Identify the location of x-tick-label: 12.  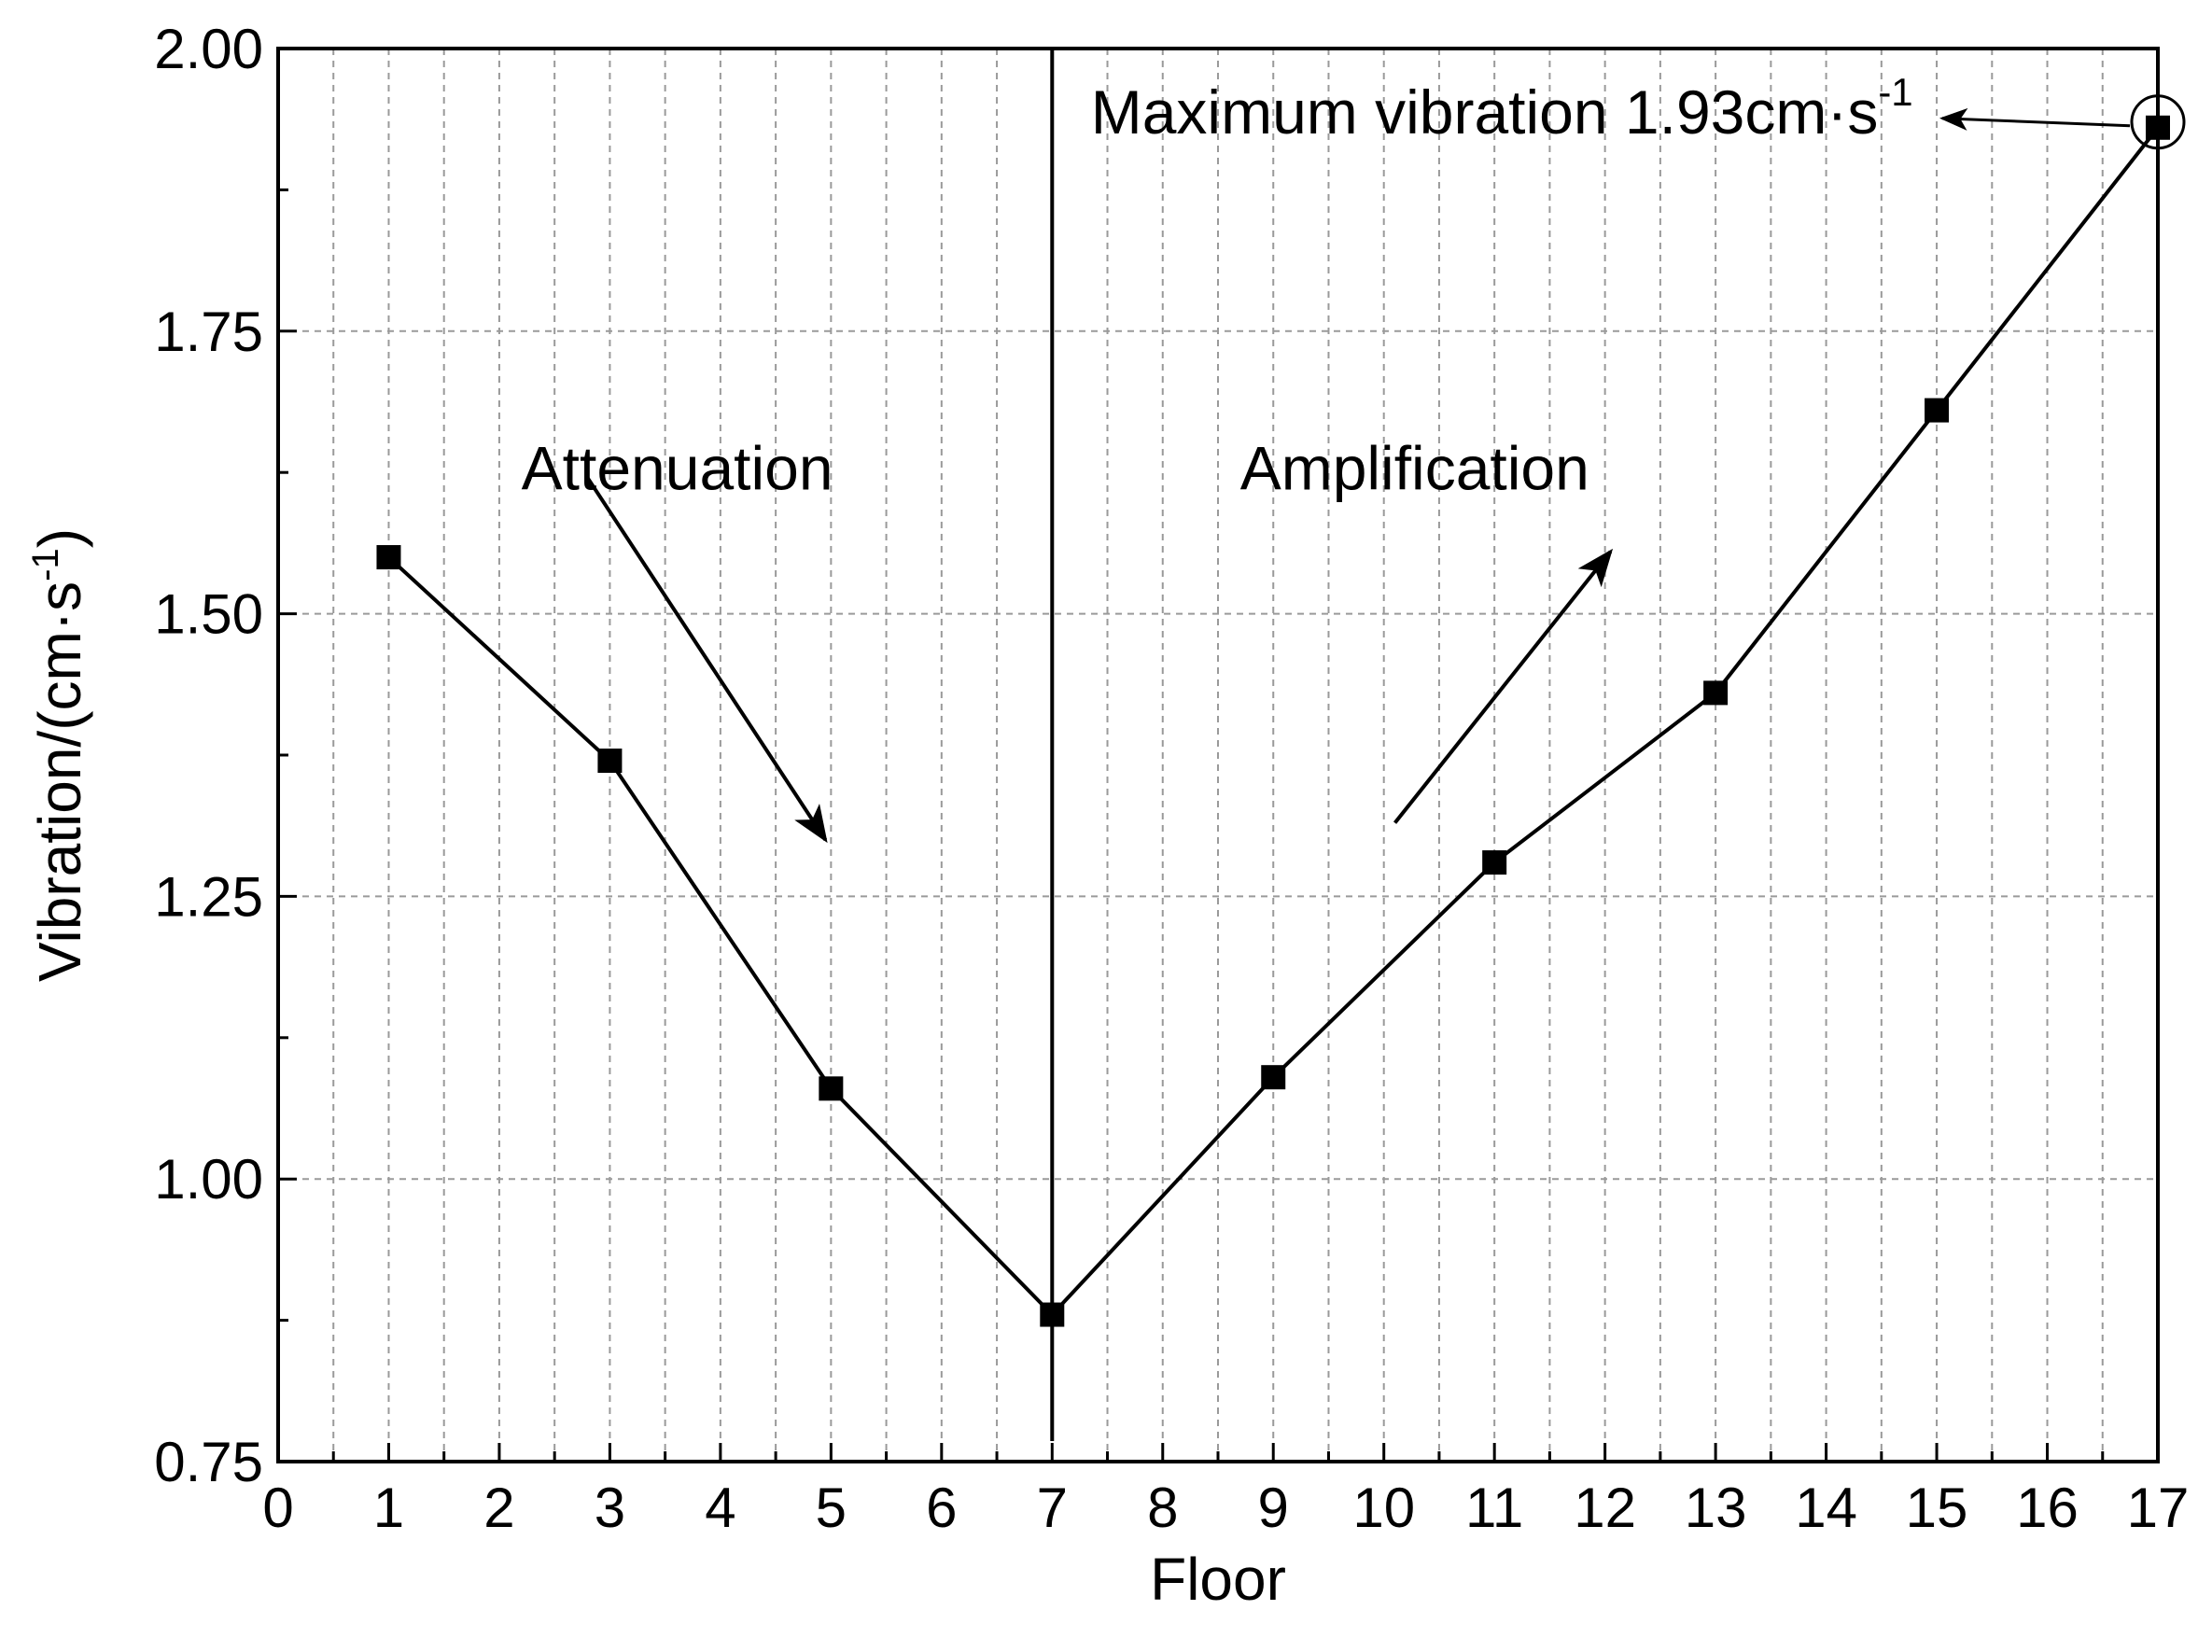
(1605, 1508).